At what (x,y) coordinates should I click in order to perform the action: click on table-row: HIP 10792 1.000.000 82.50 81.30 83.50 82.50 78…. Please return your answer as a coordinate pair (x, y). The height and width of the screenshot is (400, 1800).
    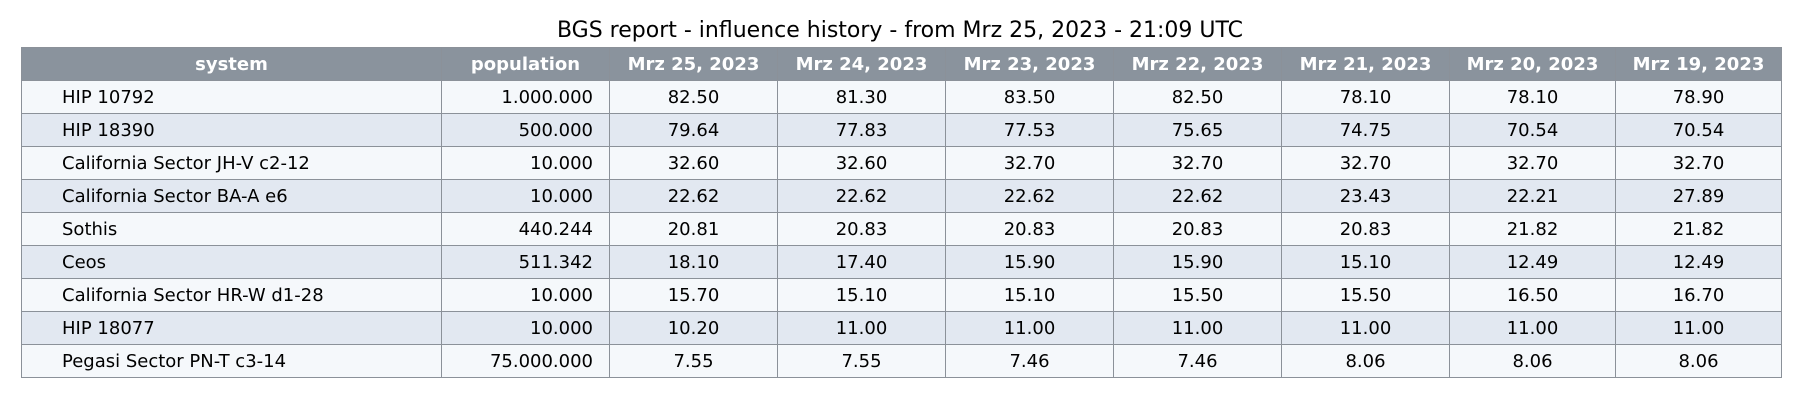
    Looking at the image, I should click on (901, 97).